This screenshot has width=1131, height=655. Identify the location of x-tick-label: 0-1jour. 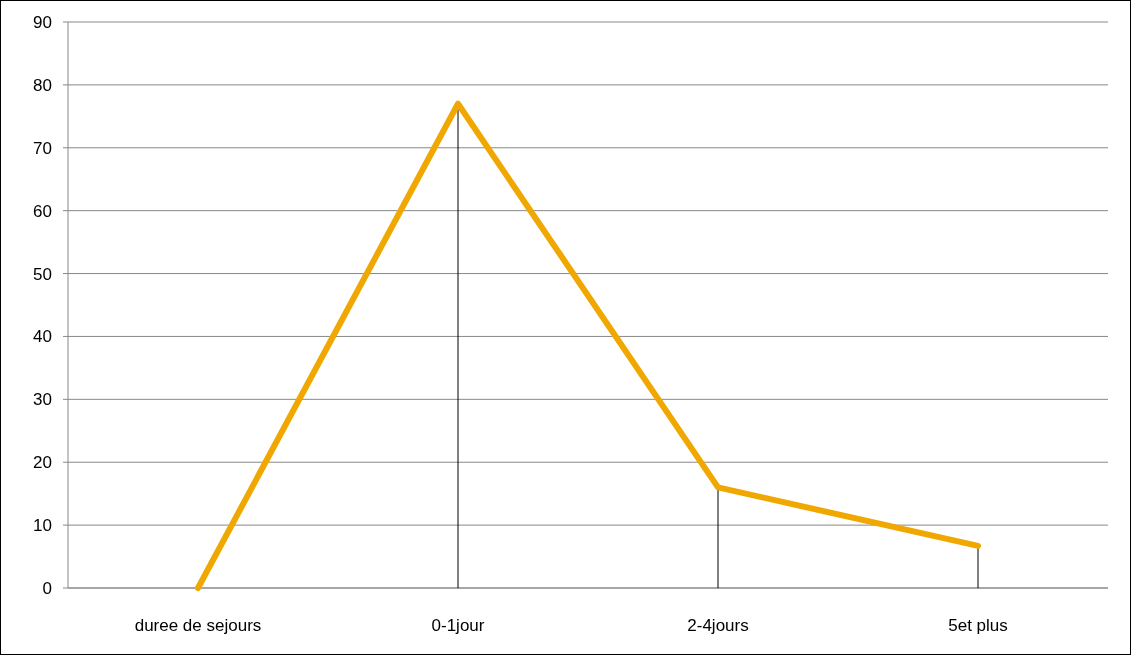
(458, 625).